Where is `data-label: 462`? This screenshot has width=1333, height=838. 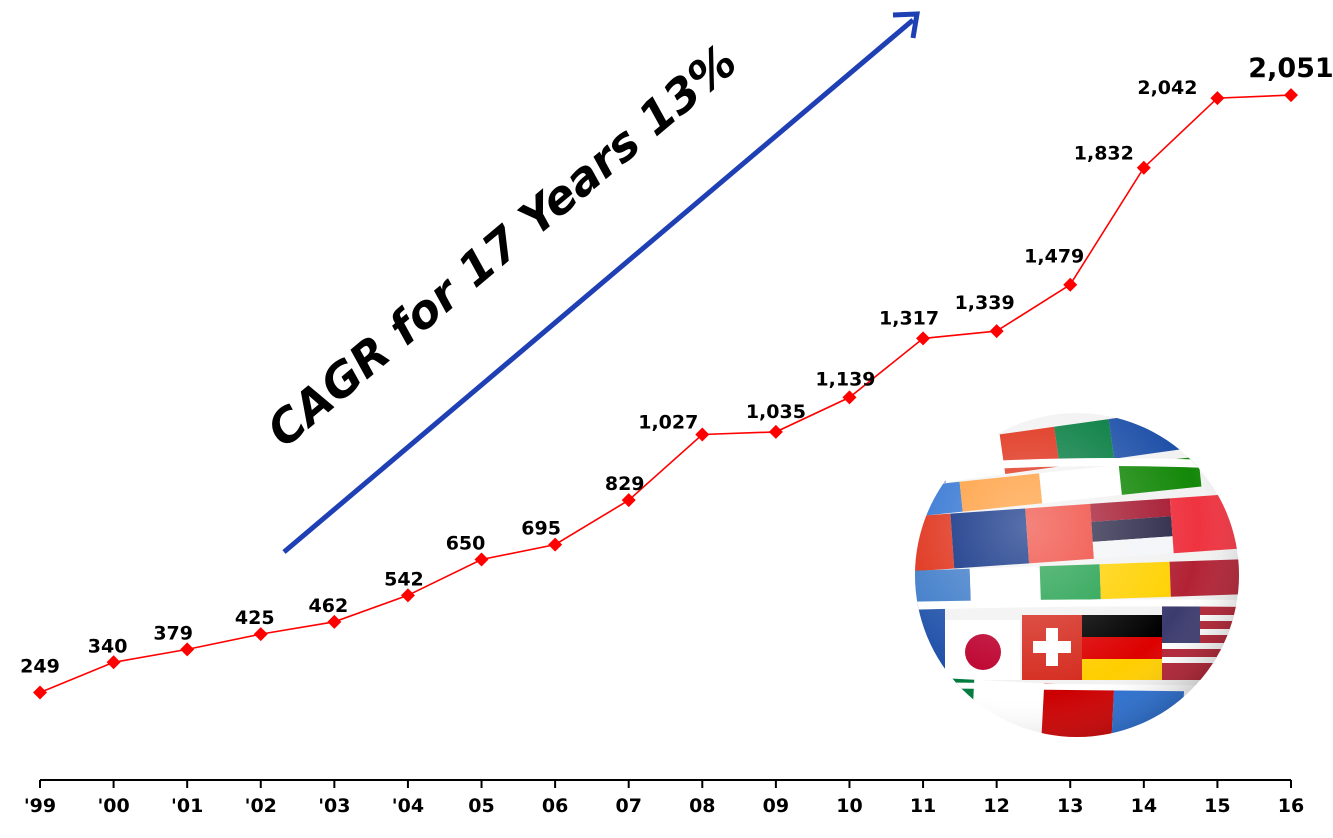
data-label: 462 is located at coordinates (329, 606).